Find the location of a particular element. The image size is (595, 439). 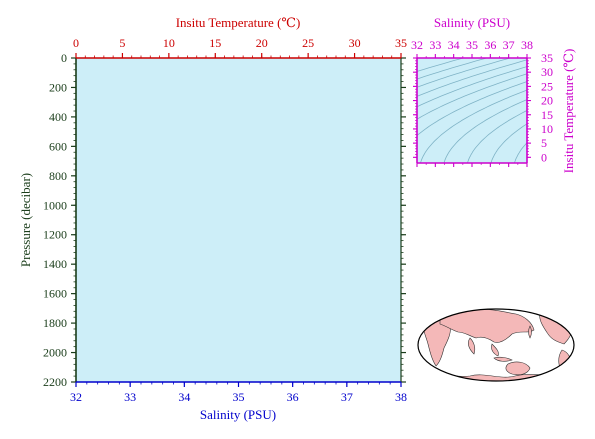

salinity-tick-label: 32 is located at coordinates (76, 397).